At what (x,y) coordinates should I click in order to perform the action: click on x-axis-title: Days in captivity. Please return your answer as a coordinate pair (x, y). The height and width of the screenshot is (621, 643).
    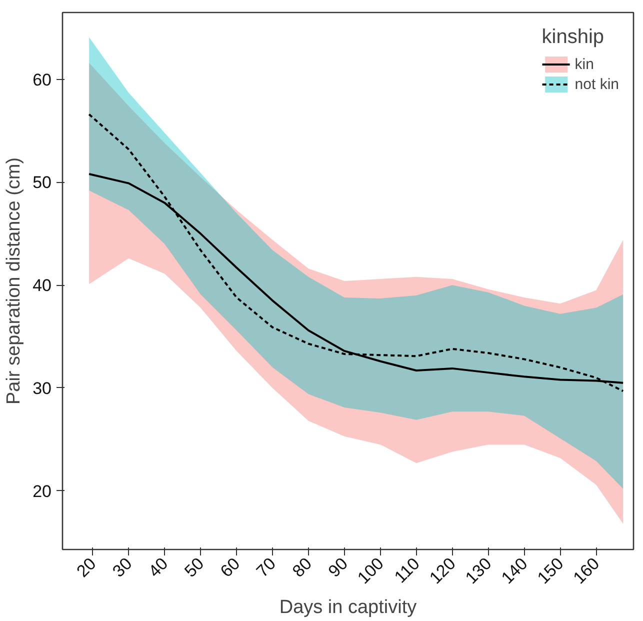
    Looking at the image, I should click on (348, 607).